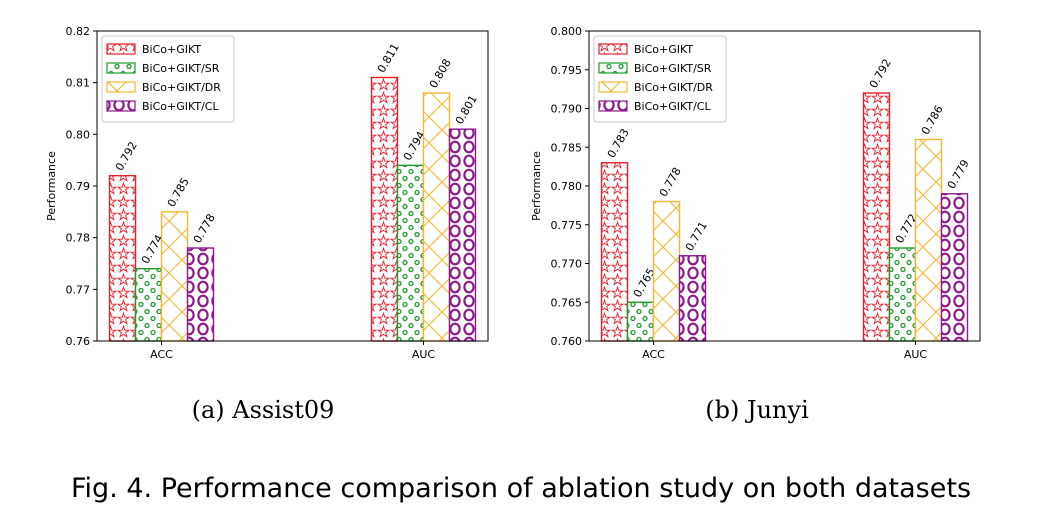  Describe the element at coordinates (567, 302) in the screenshot. I see `y-tick-label: 0.765` at that location.